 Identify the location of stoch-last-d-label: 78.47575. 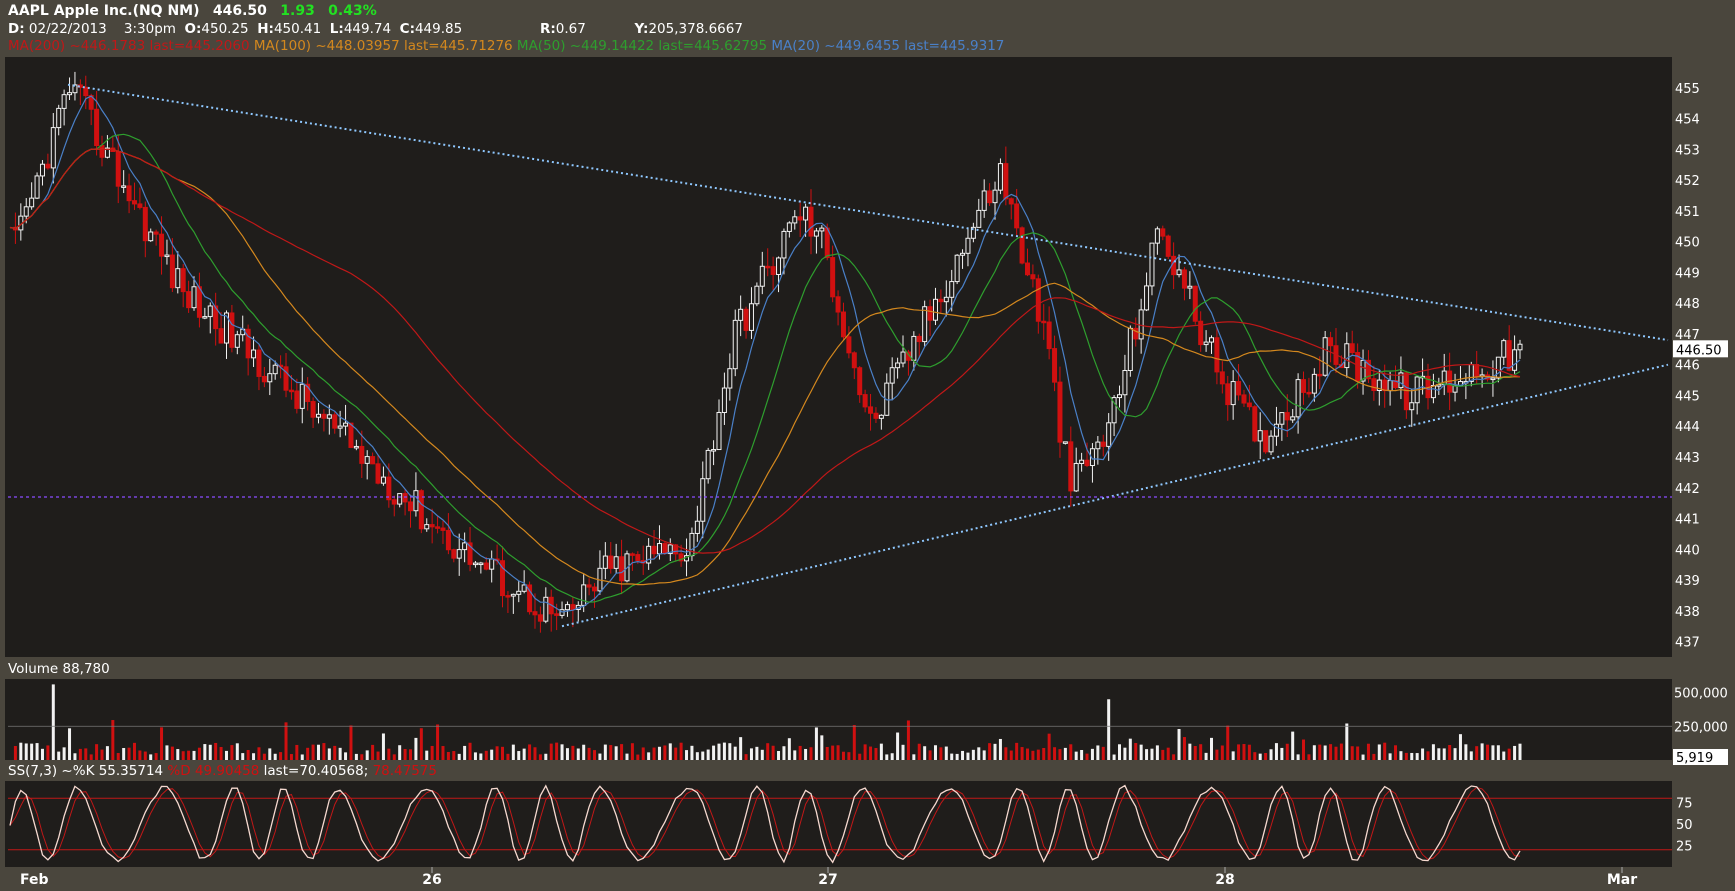
(402, 771).